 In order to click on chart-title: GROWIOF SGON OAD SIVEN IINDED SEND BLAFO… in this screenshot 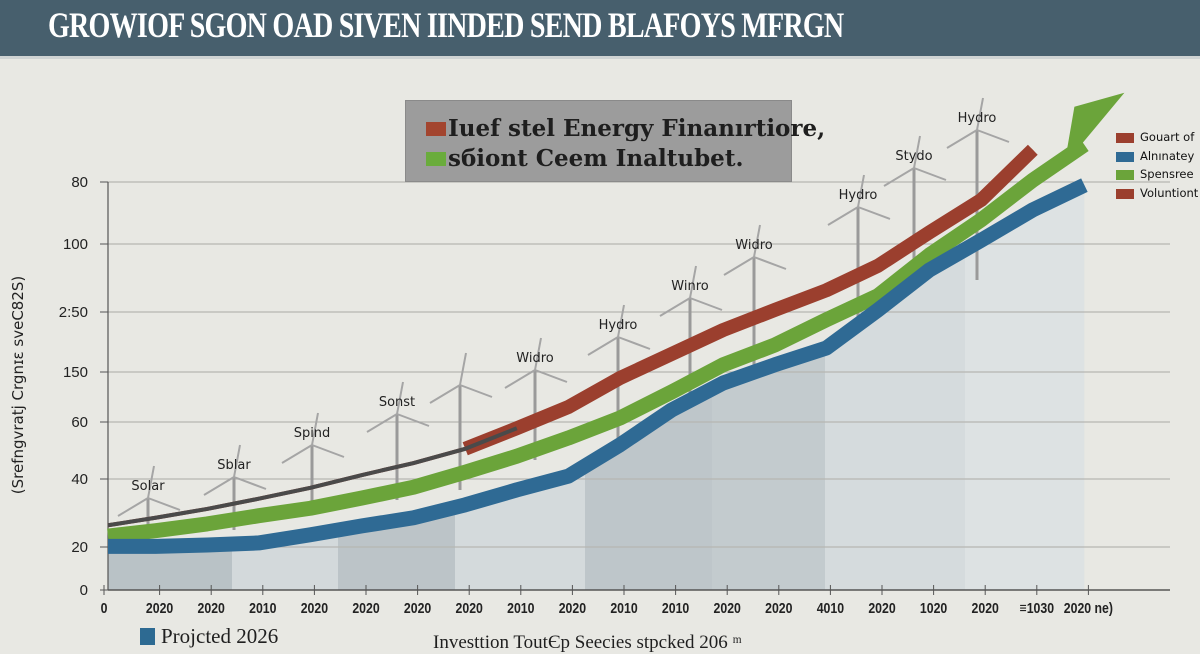, I will do `click(446, 25)`.